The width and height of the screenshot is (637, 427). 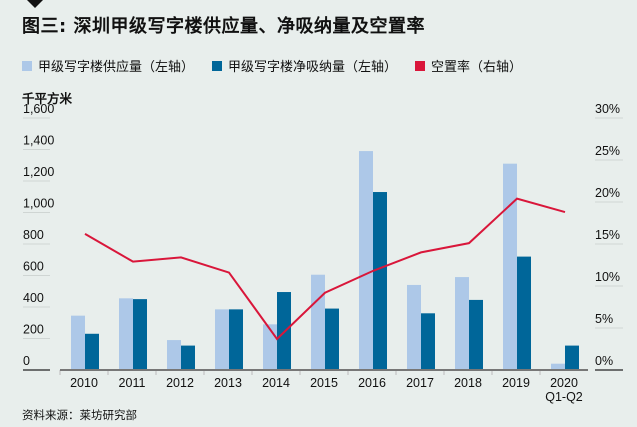 What do you see at coordinates (372, 383) in the screenshot?
I see `x-tick-label: 2016` at bounding box center [372, 383].